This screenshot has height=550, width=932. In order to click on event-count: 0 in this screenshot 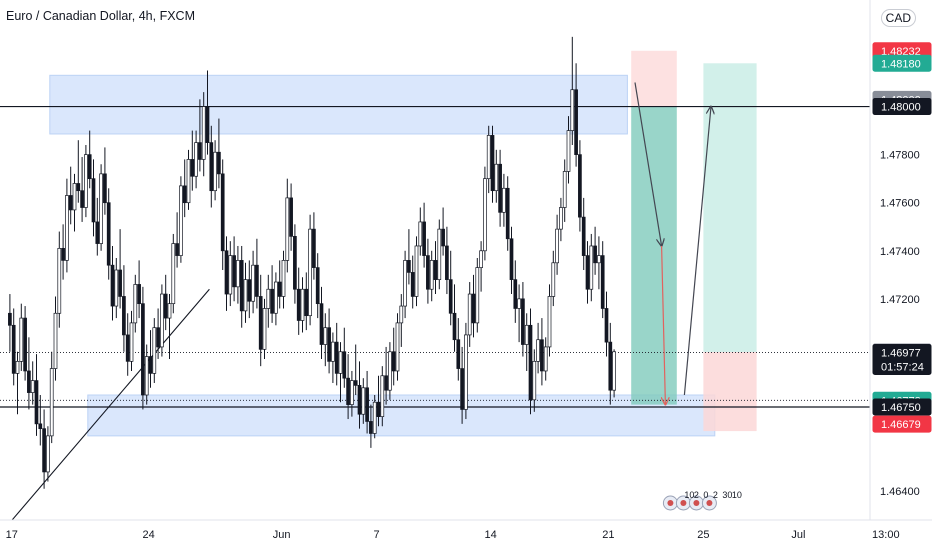, I will do `click(705, 495)`.